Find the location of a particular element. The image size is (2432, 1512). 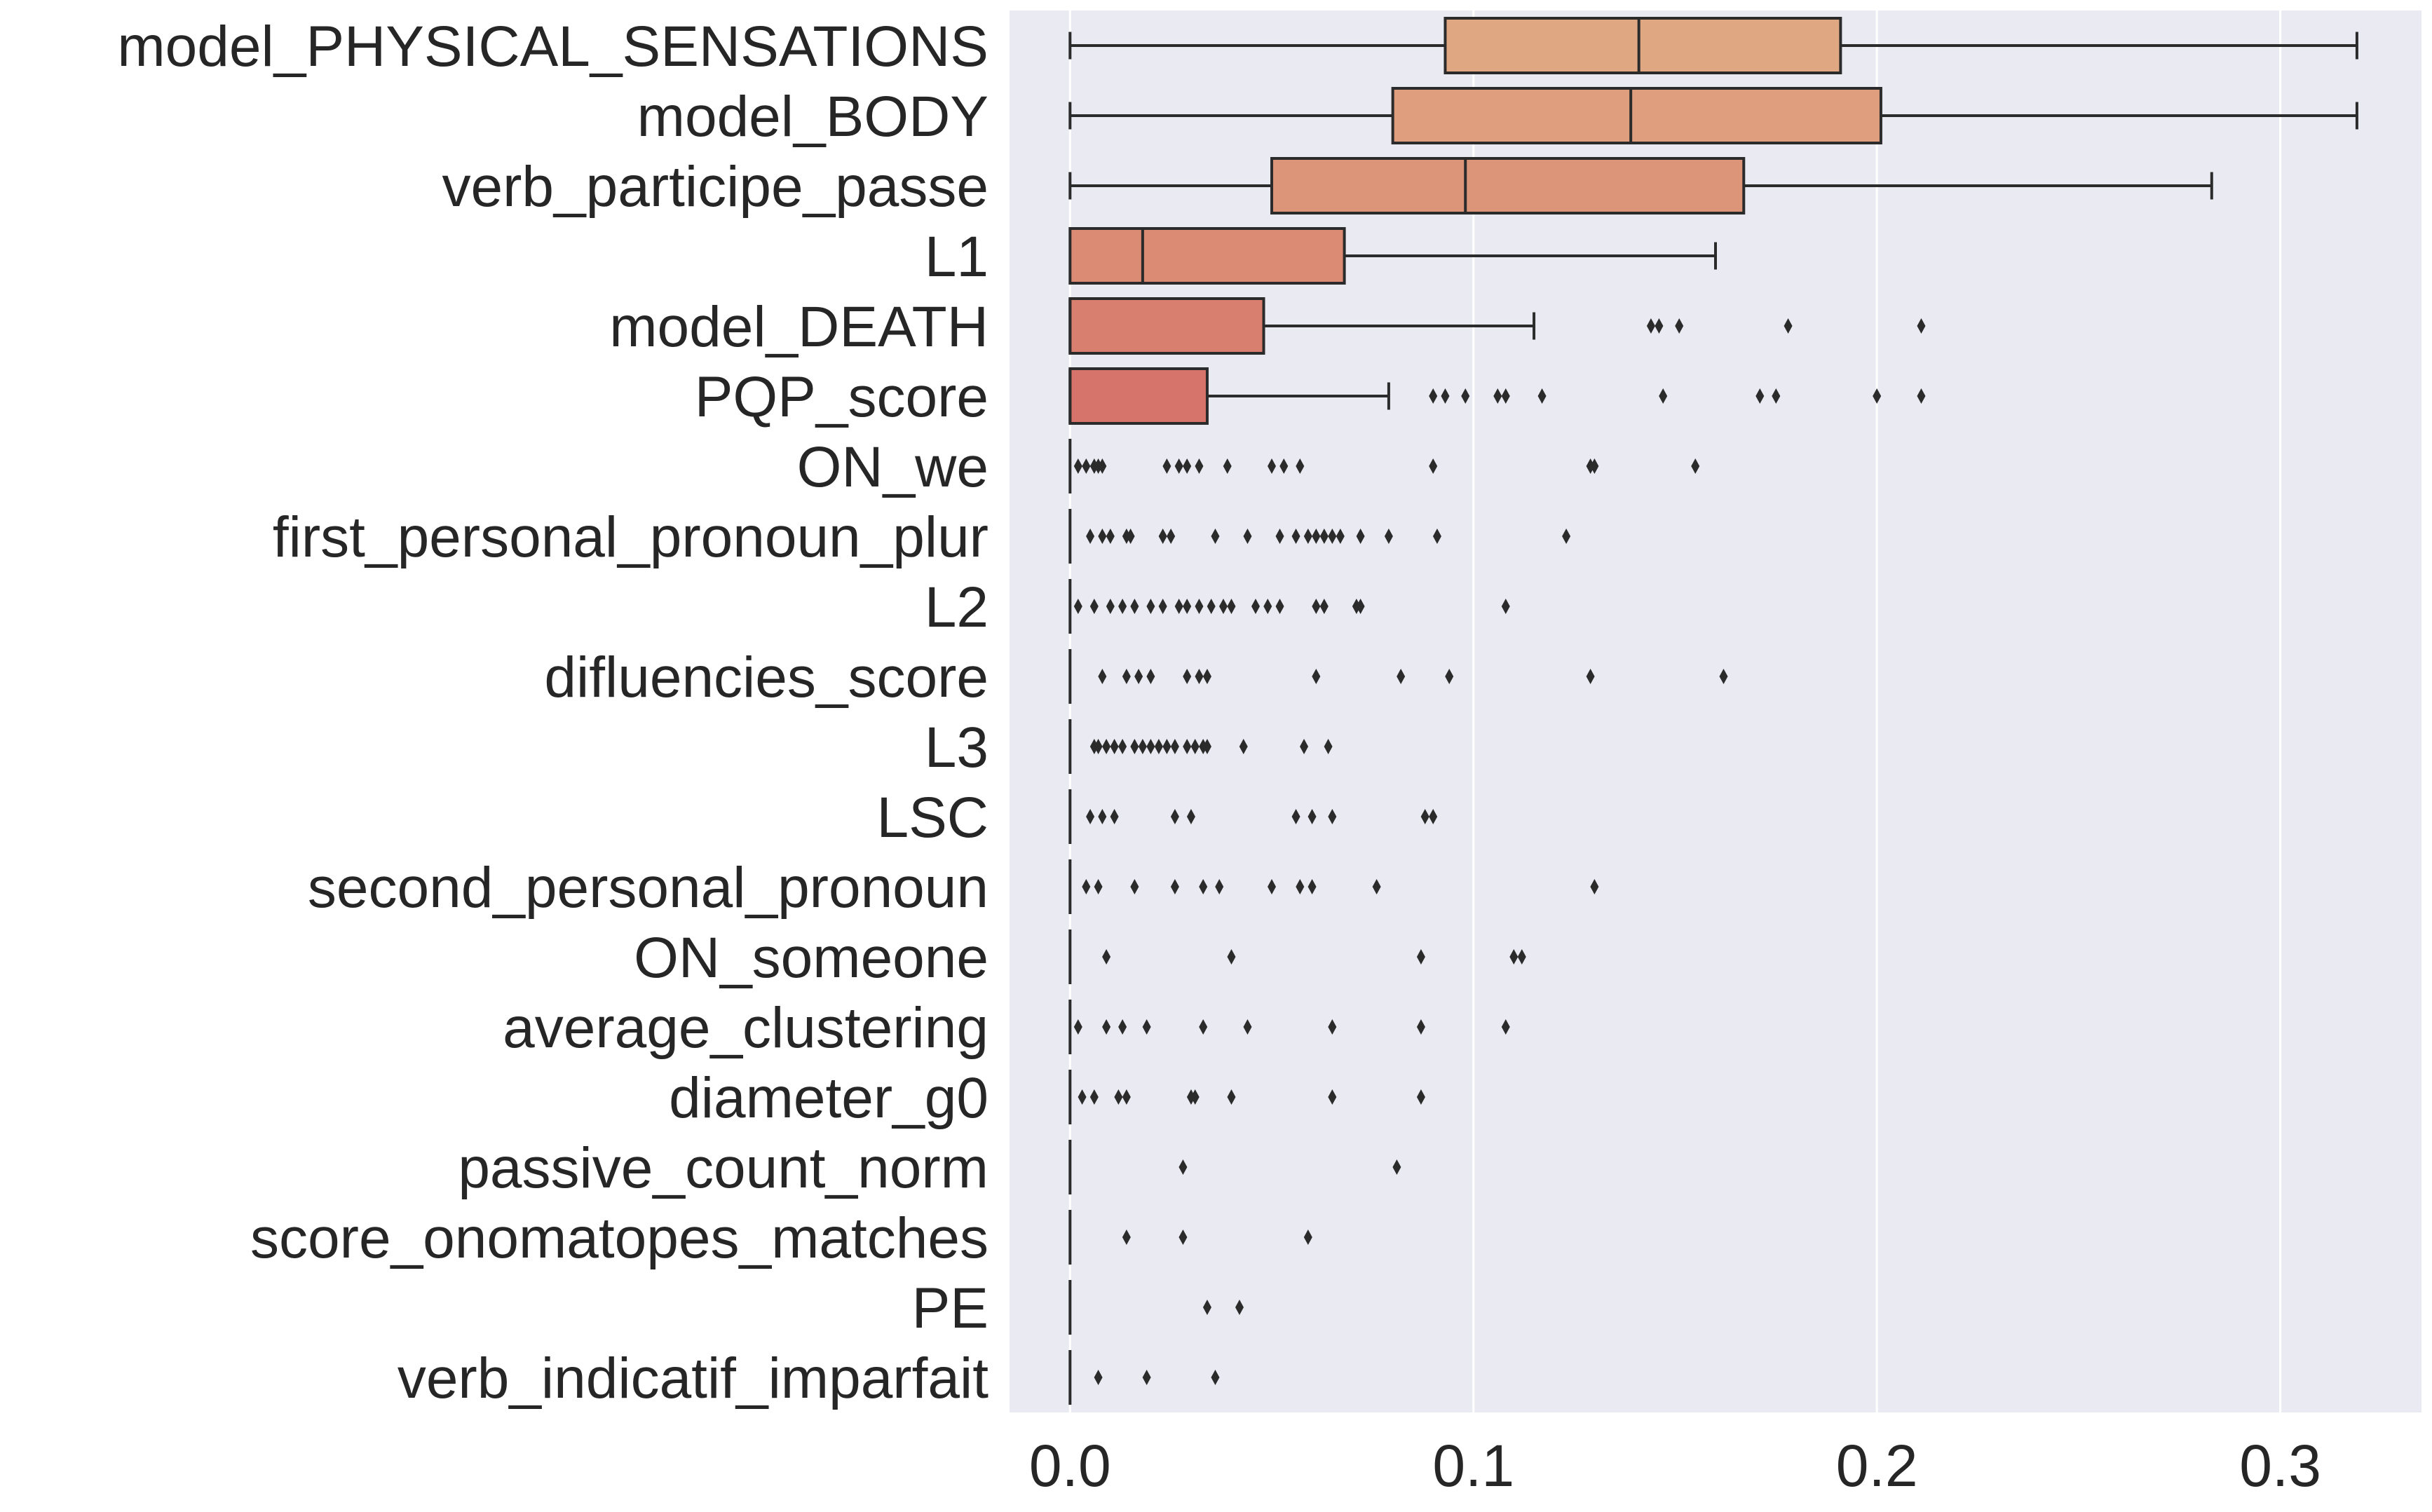

x-tick-label-0: 0.0 is located at coordinates (1070, 1466).